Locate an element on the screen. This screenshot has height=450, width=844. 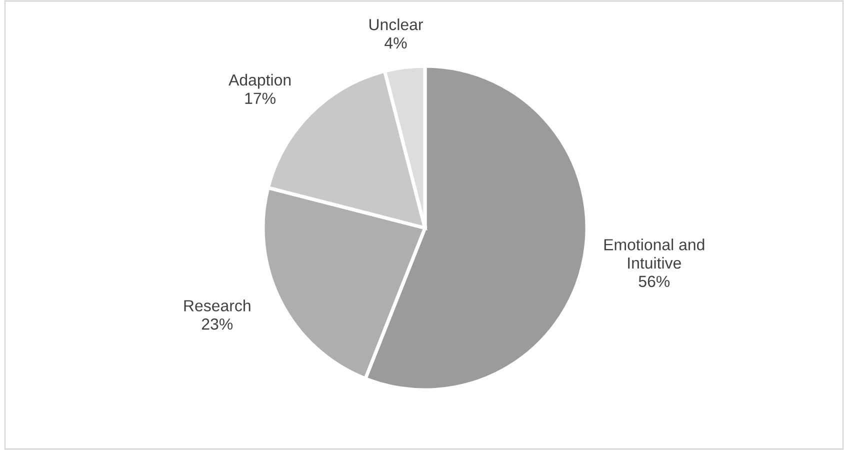
slice-label: Research is located at coordinates (217, 306).